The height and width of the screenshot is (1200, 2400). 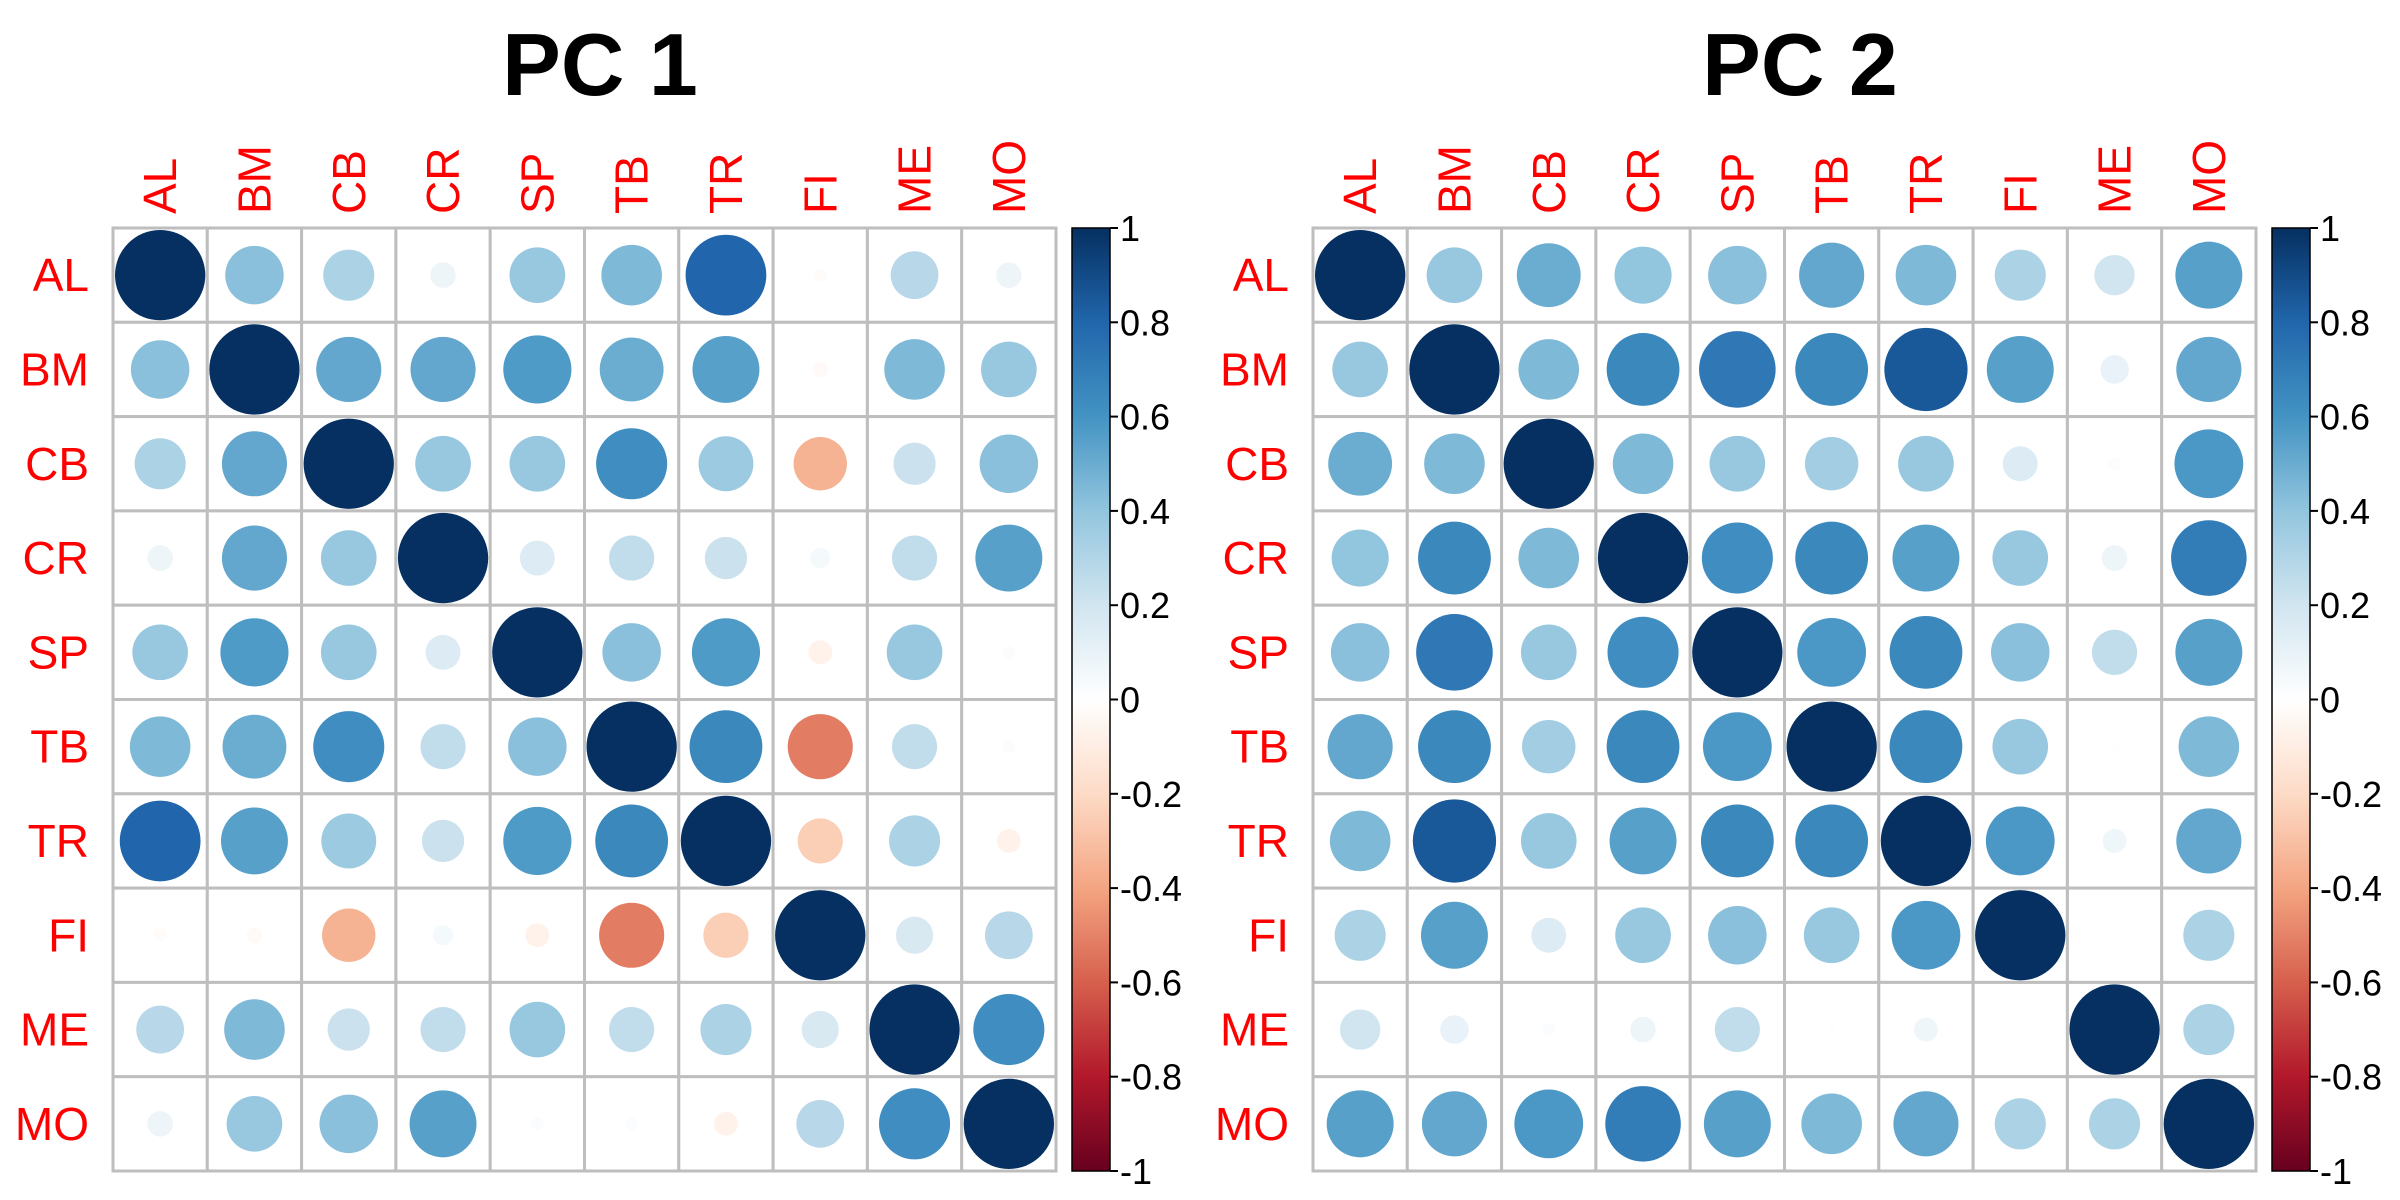 I want to click on colorbar-tick-label: 0, so click(x=1130, y=700).